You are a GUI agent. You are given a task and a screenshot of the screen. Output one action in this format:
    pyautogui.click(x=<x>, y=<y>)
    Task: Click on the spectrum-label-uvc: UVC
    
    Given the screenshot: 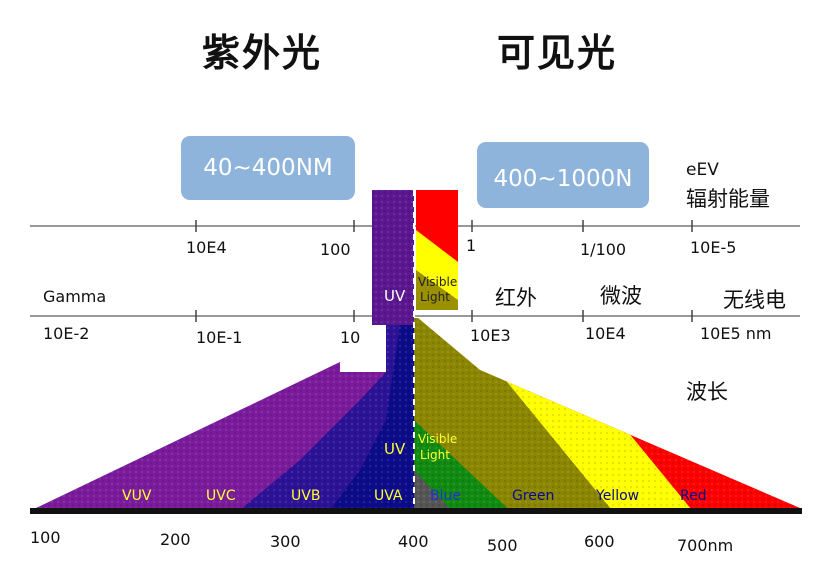 What is the action you would take?
    pyautogui.click(x=221, y=496)
    